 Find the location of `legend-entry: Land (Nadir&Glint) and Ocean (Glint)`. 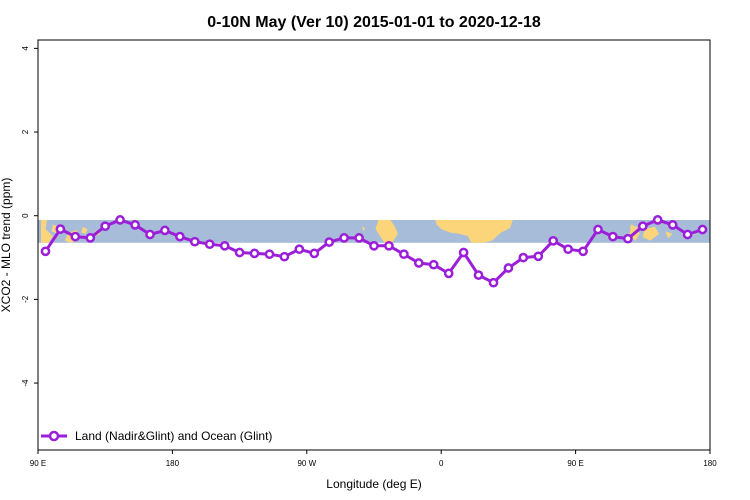

legend-entry: Land (Nadir&Glint) and Ocean (Glint) is located at coordinates (173, 436).